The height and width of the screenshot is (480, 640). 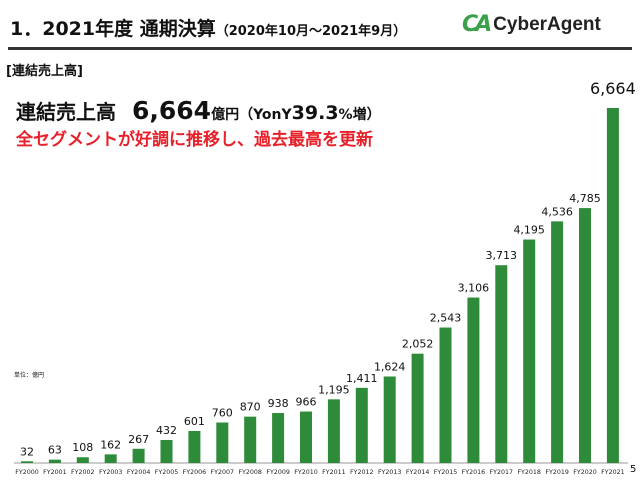 I want to click on data-label: 267, so click(x=138, y=439).